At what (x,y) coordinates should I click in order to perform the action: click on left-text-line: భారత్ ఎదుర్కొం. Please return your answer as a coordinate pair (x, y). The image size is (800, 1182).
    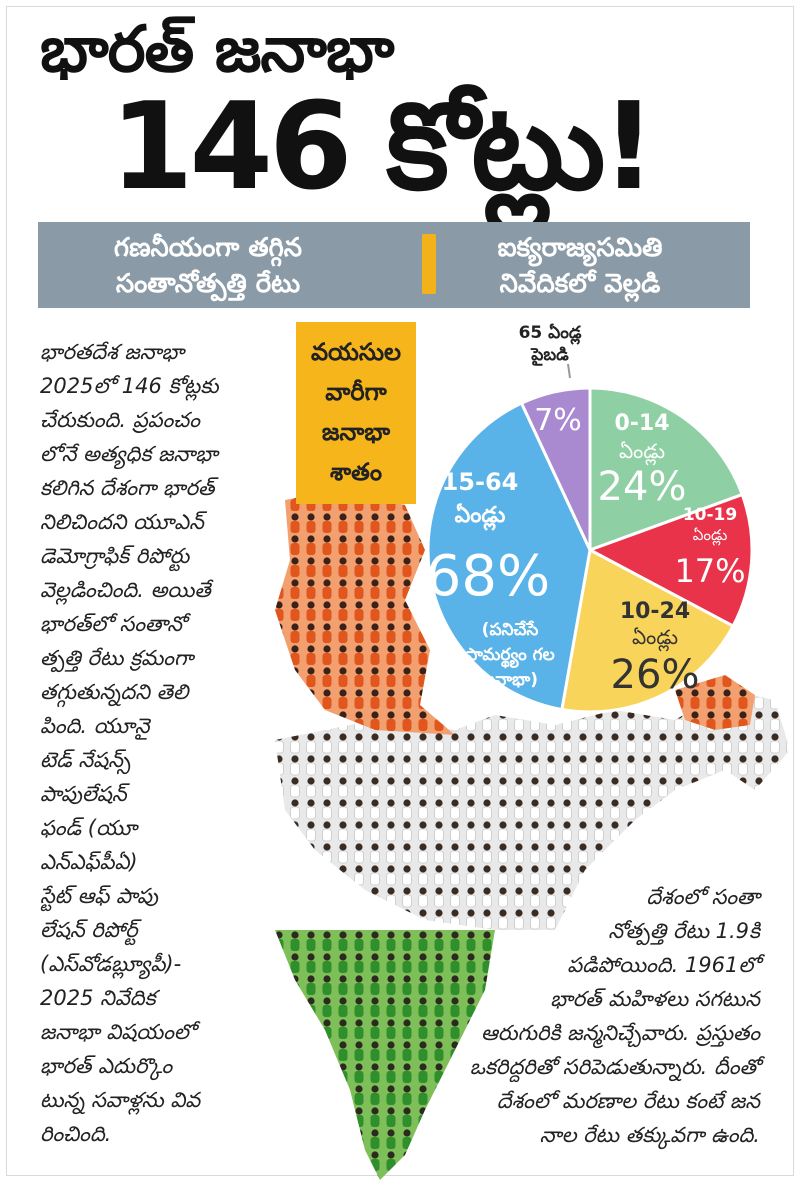
    Looking at the image, I should click on (106, 1066).